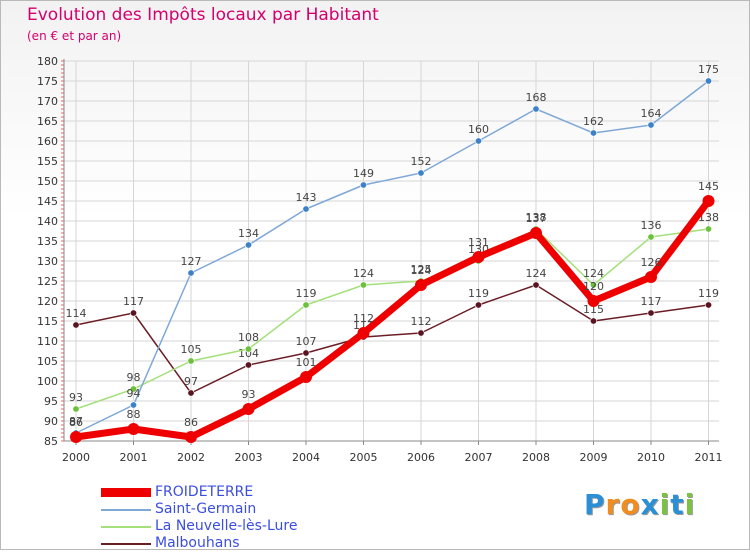 The image size is (750, 553). I want to click on legend-swatch-saint-germain, so click(126, 510).